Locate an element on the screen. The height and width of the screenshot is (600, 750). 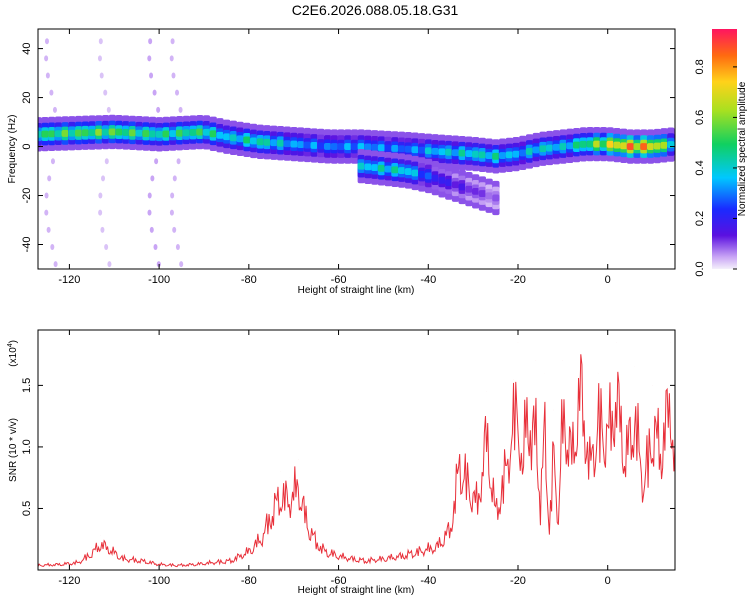
chart-title: C2E6.2026.088.05.18.G31 is located at coordinates (375, 10).